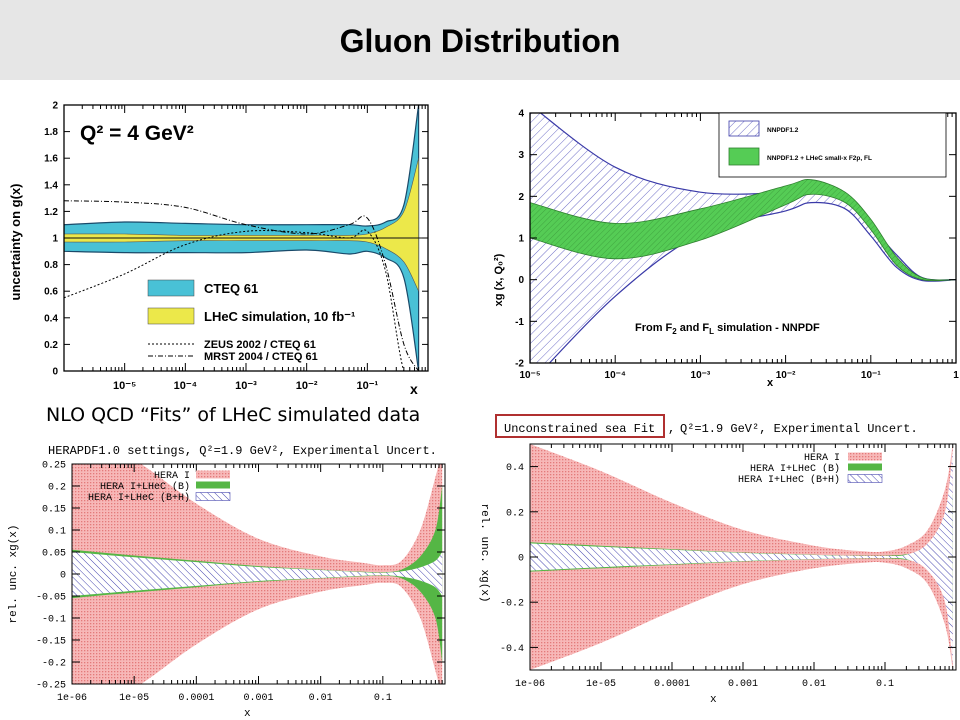  What do you see at coordinates (383, 698) in the screenshot?
I see `x-tick-label: 0.1` at bounding box center [383, 698].